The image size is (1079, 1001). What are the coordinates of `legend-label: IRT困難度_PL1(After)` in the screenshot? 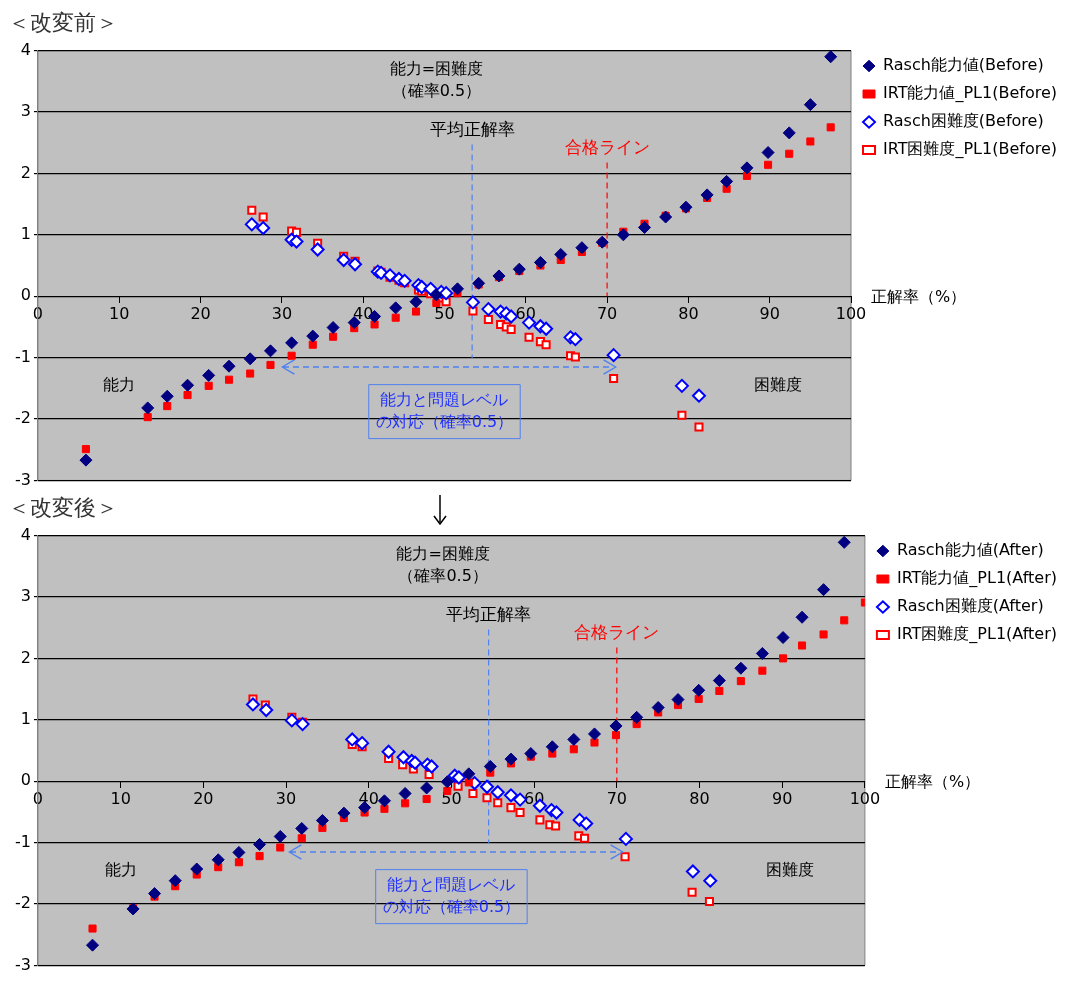 It's located at (976, 634).